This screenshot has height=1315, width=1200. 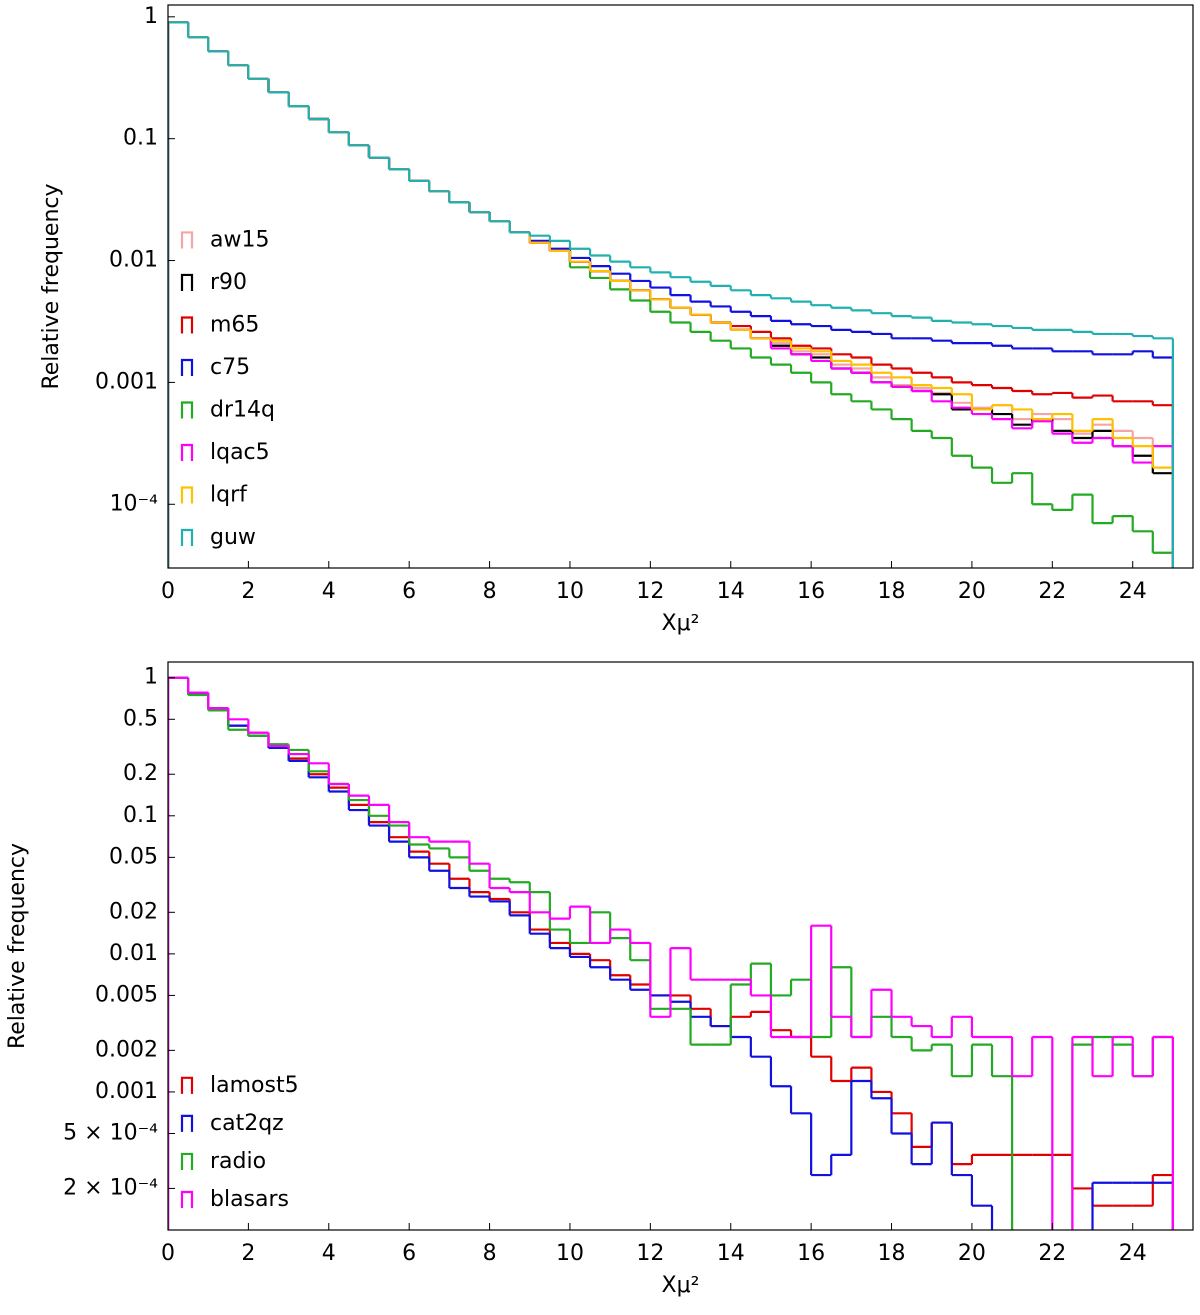 I want to click on legend-label: dr14q, so click(x=242, y=409).